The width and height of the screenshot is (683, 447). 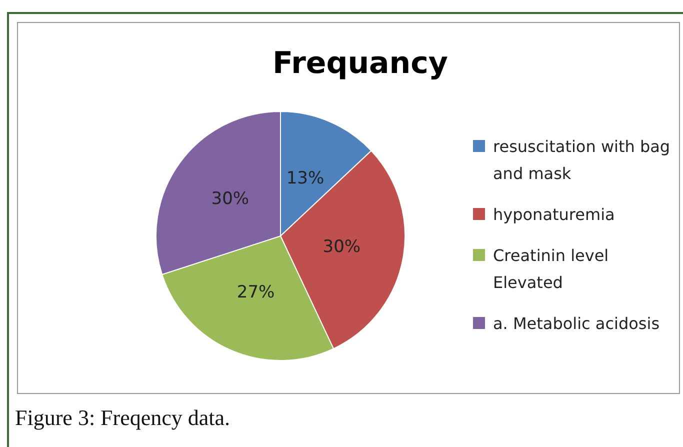 I want to click on legend-label: a. Metabolic acidosis, so click(x=576, y=324).